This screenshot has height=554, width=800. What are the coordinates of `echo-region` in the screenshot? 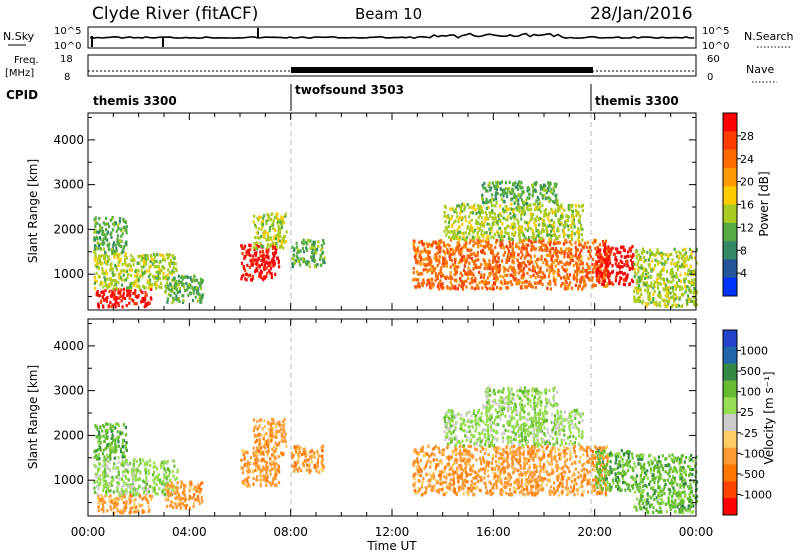 It's located at (666, 278).